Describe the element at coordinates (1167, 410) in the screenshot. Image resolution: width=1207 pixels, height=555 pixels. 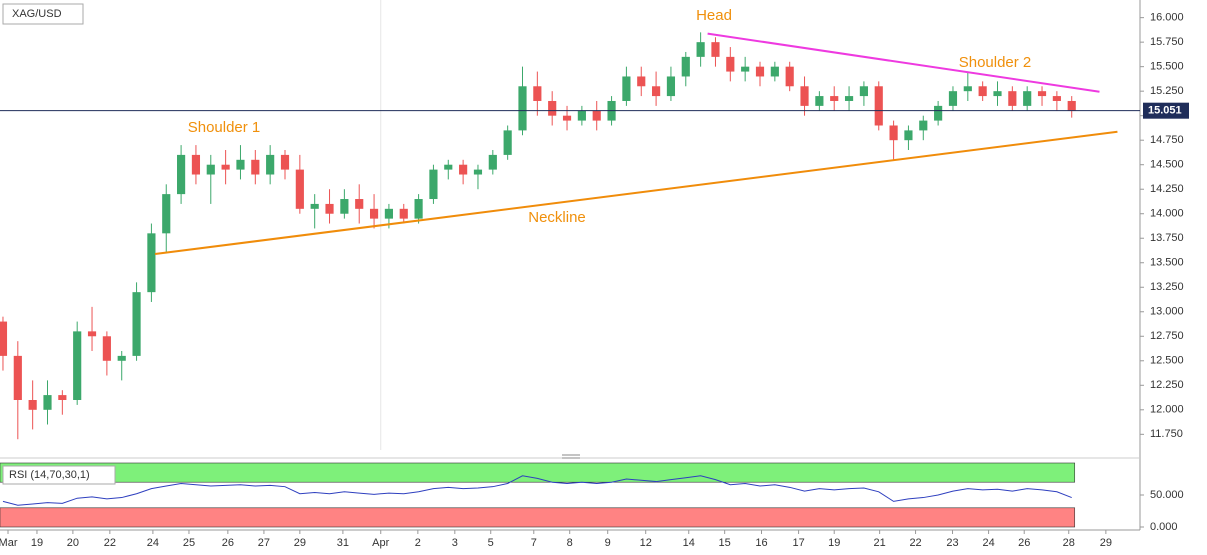
I see `y-tick-label: 12.000` at that location.